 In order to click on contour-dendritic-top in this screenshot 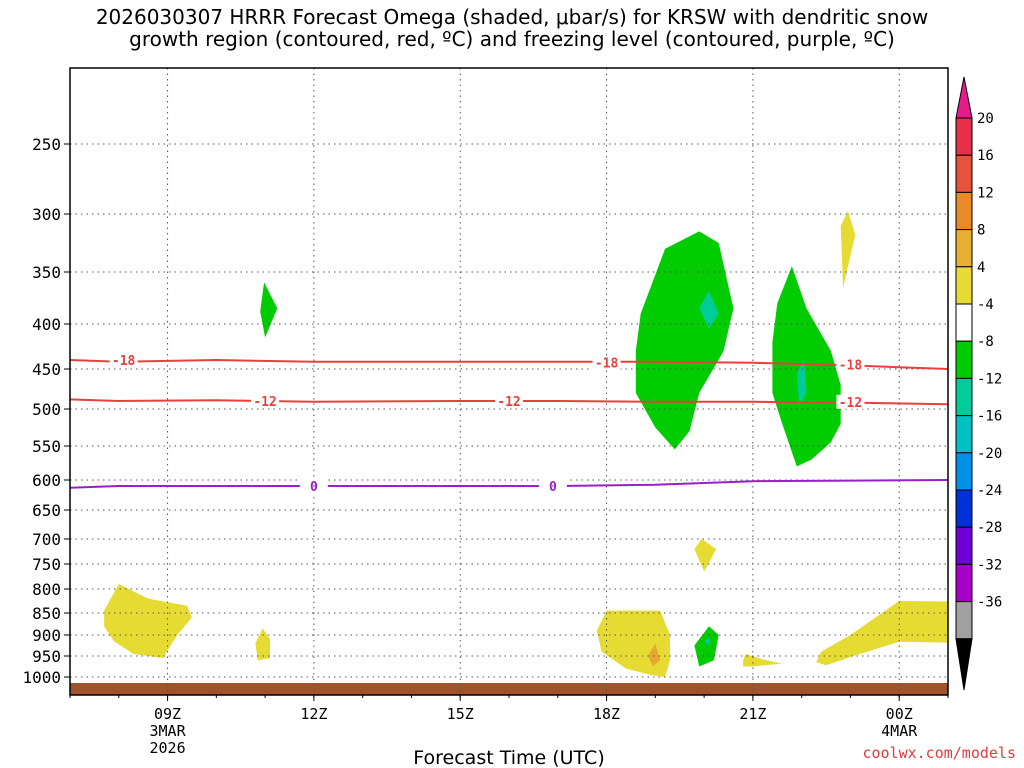, I will do `click(509, 364)`.